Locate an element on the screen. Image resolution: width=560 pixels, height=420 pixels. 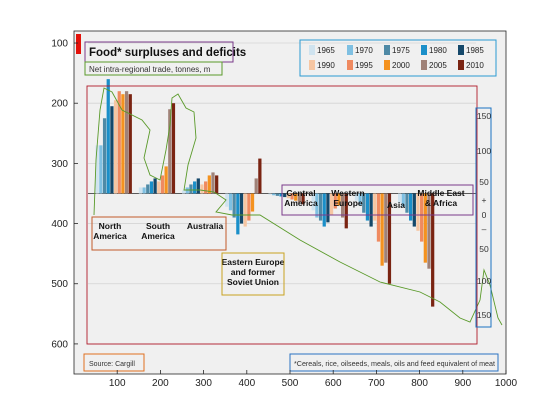
bar-asia-1995 is located at coordinates (378, 217).